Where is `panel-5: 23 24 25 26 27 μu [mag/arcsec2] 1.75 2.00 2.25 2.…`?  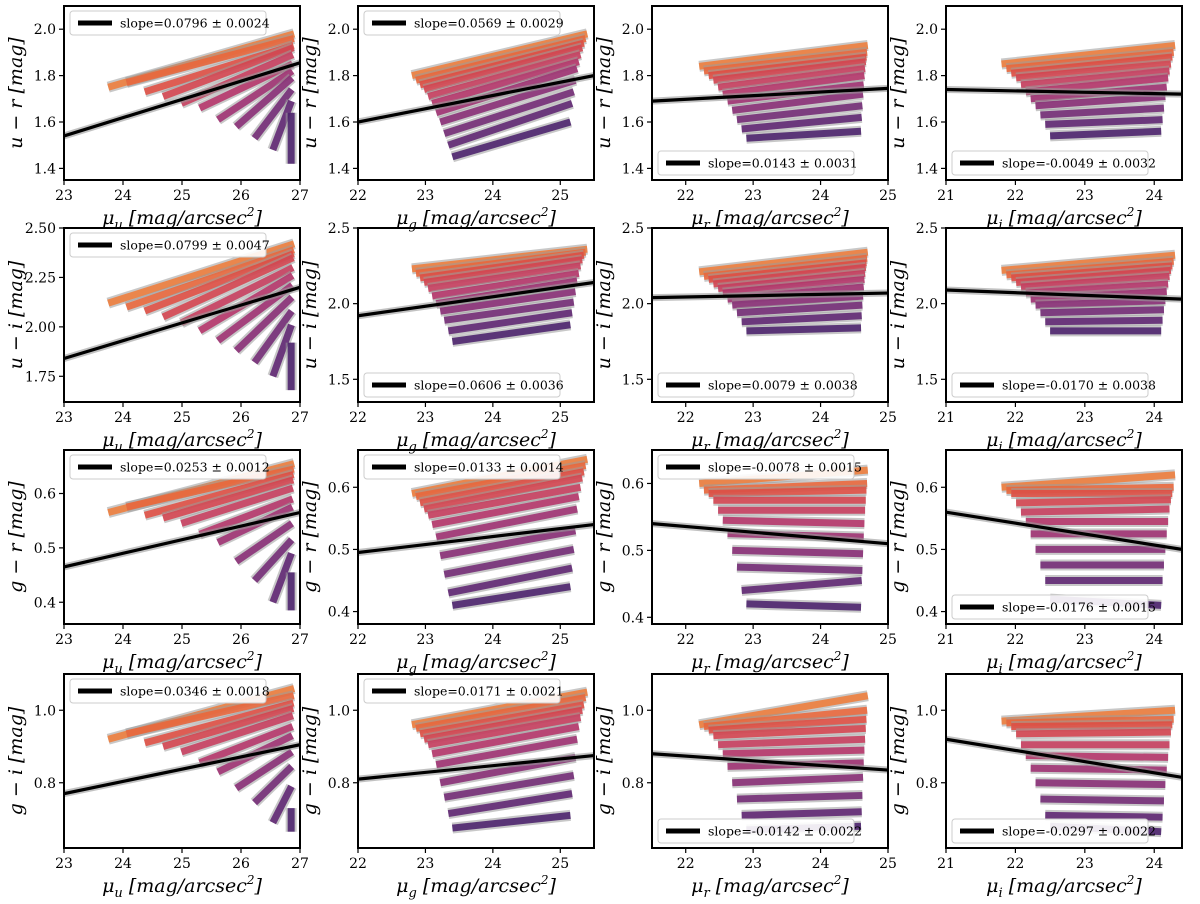
panel-5: 23 24 25 26 27 μu [mag/arcsec2] 1.75 2.00 2.25 2.… is located at coordinates (157, 338).